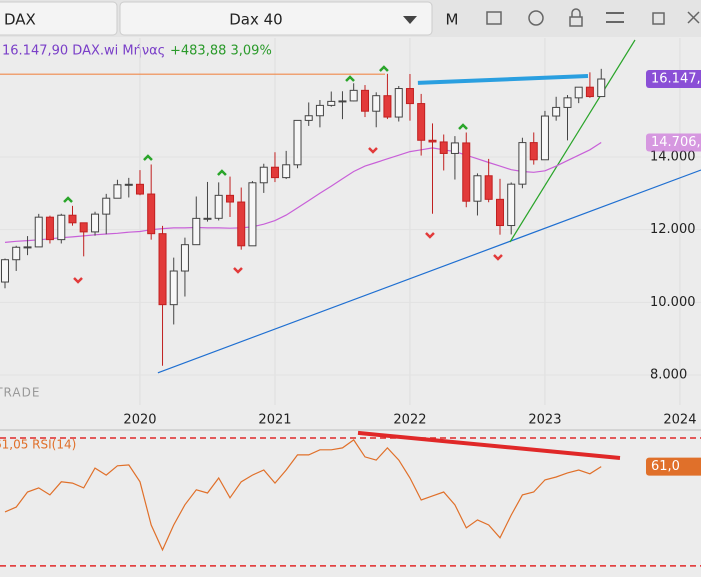  What do you see at coordinates (20, 20) in the screenshot?
I see `symbol: DAX` at bounding box center [20, 20].